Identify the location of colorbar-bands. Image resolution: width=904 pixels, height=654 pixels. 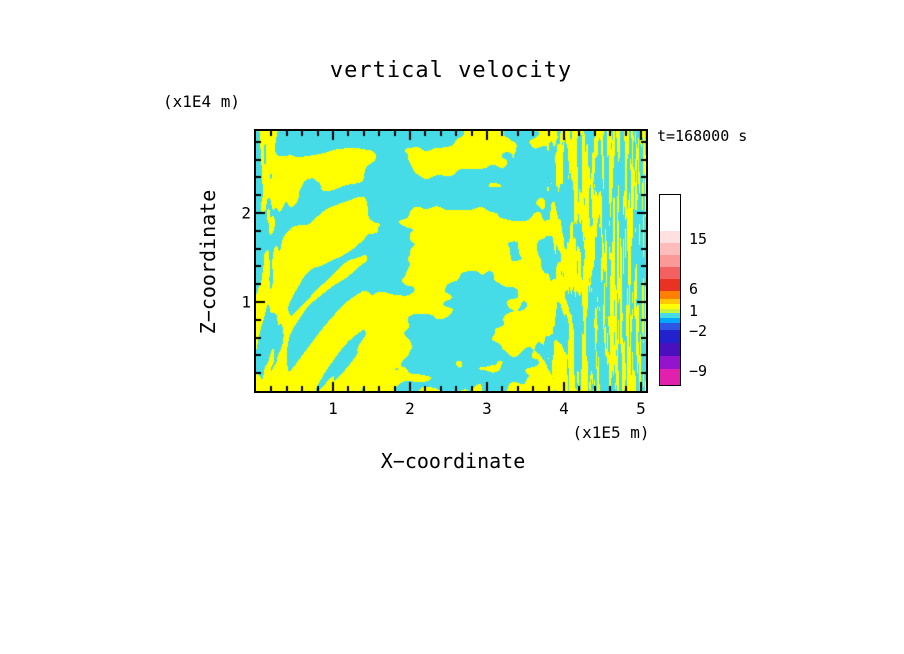
(670, 290).